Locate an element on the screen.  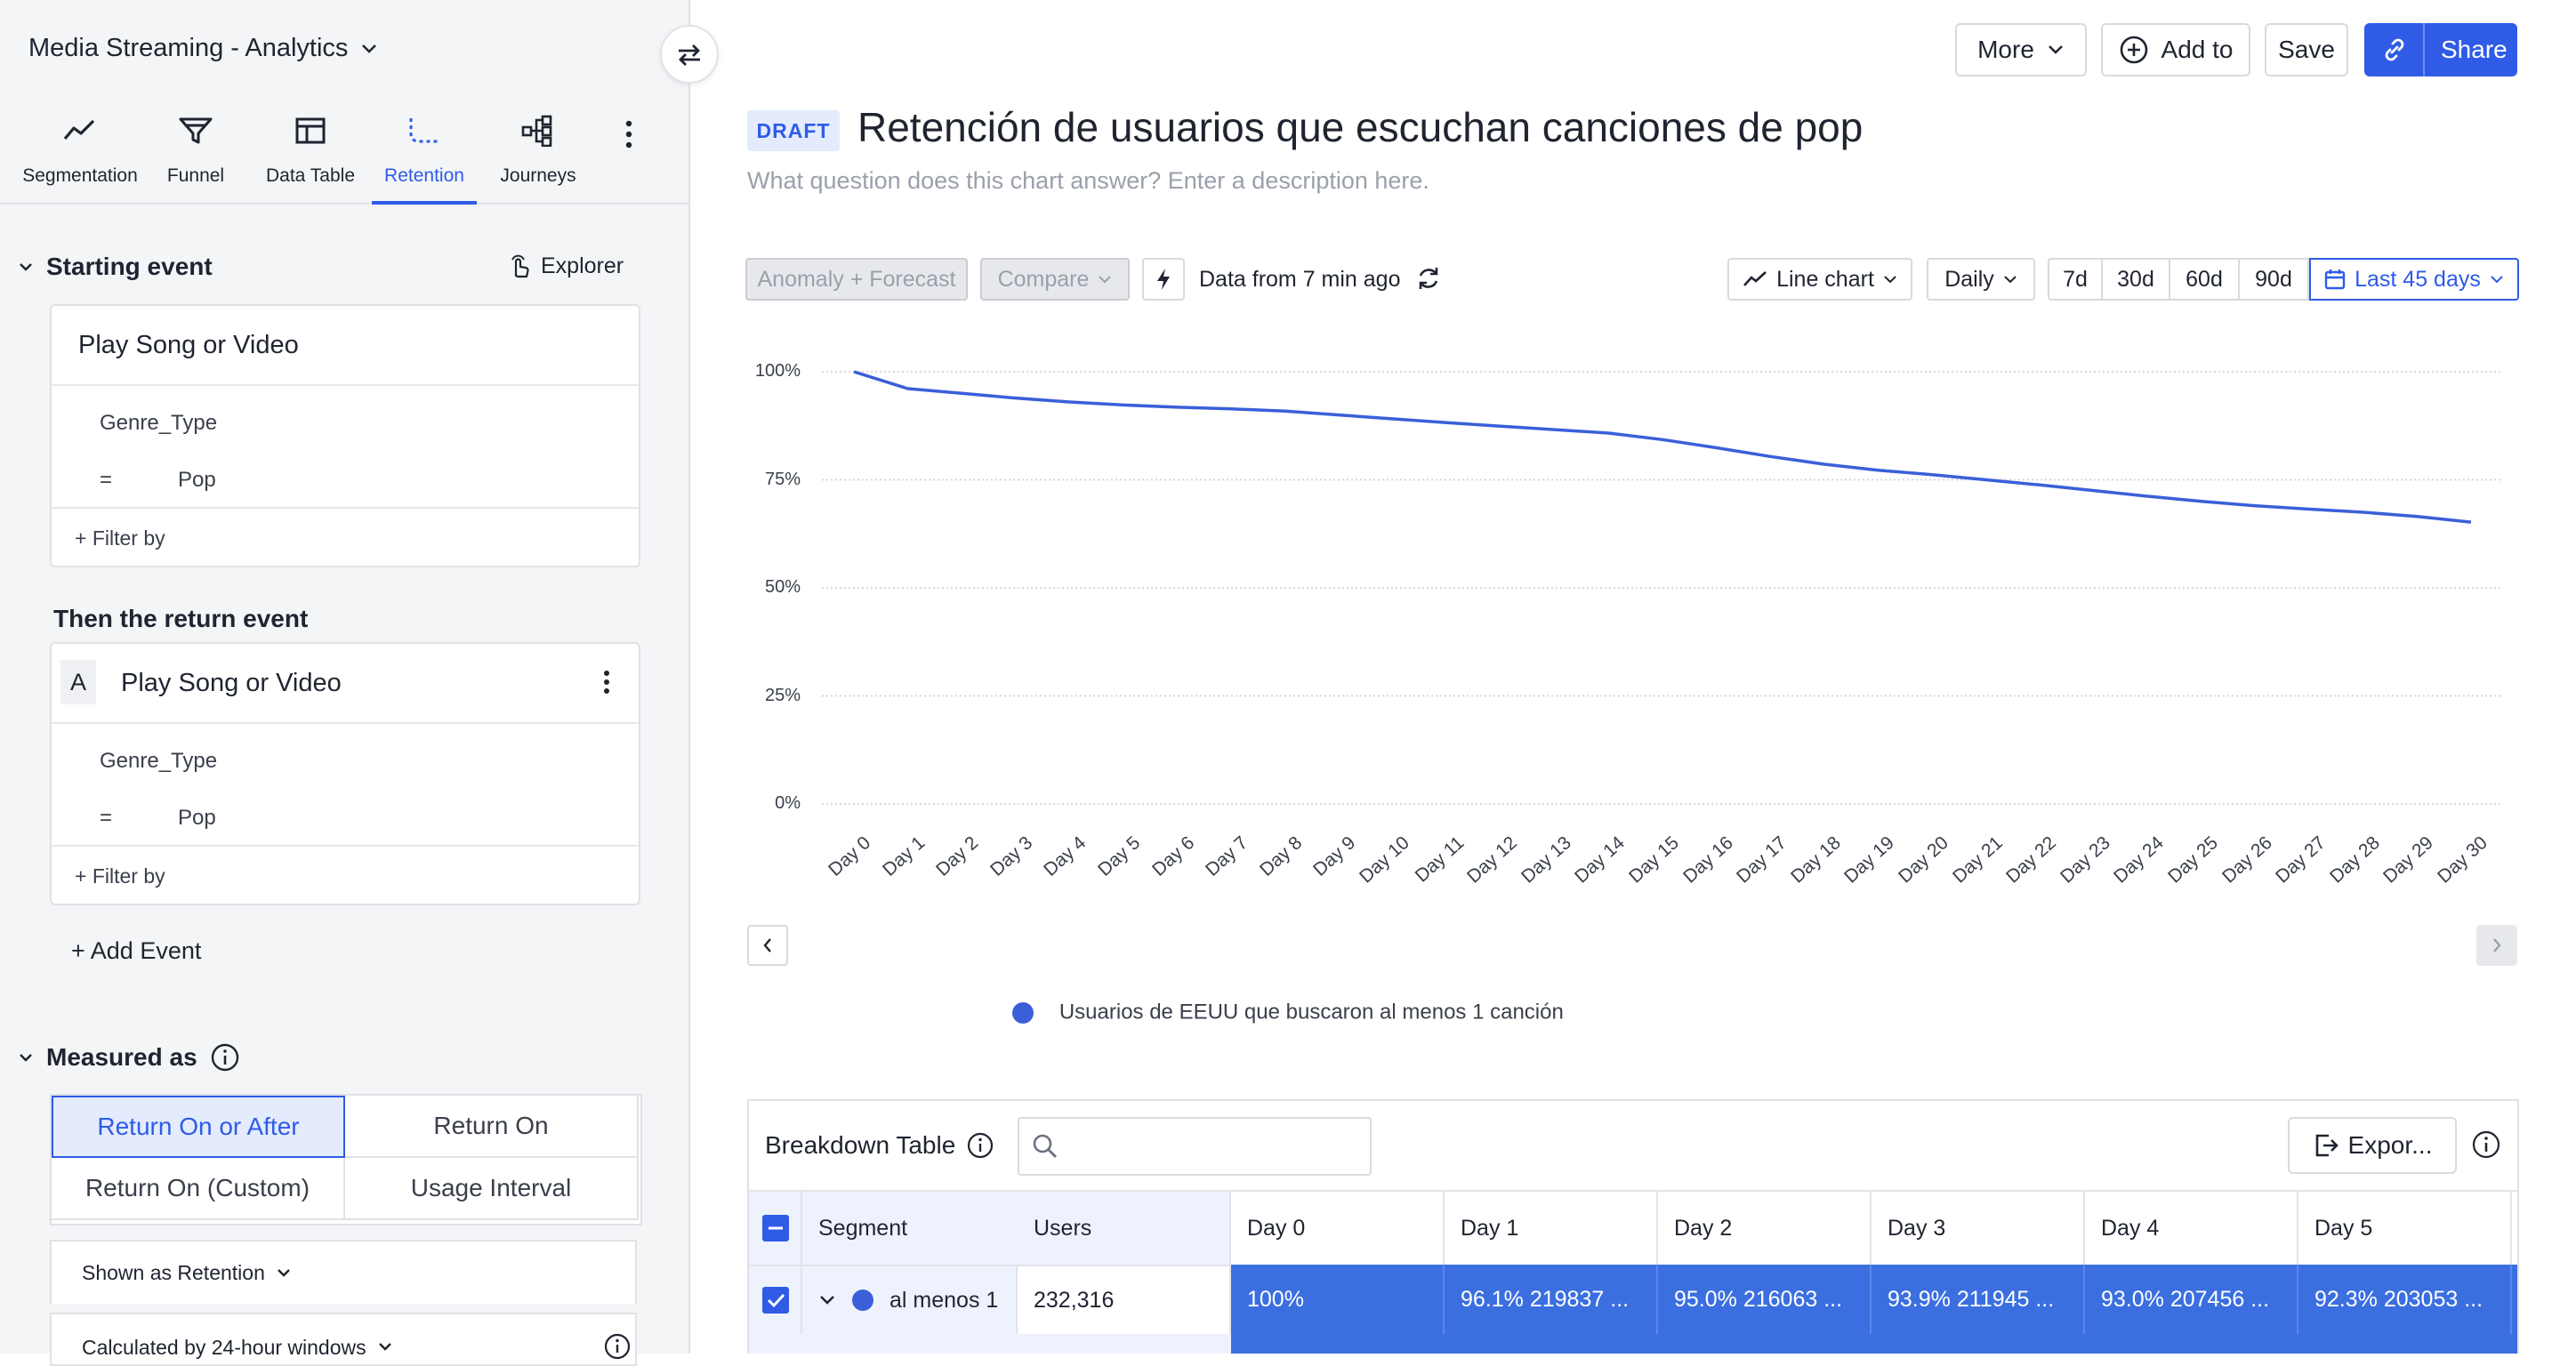
chart-type-dropdown: Line chart is located at coordinates (1819, 279).